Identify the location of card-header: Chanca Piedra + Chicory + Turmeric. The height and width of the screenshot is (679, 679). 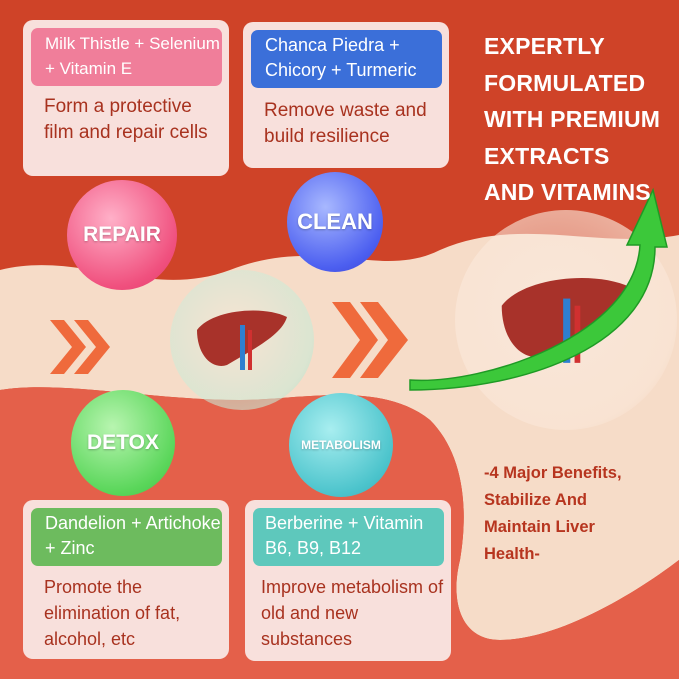
(346, 59).